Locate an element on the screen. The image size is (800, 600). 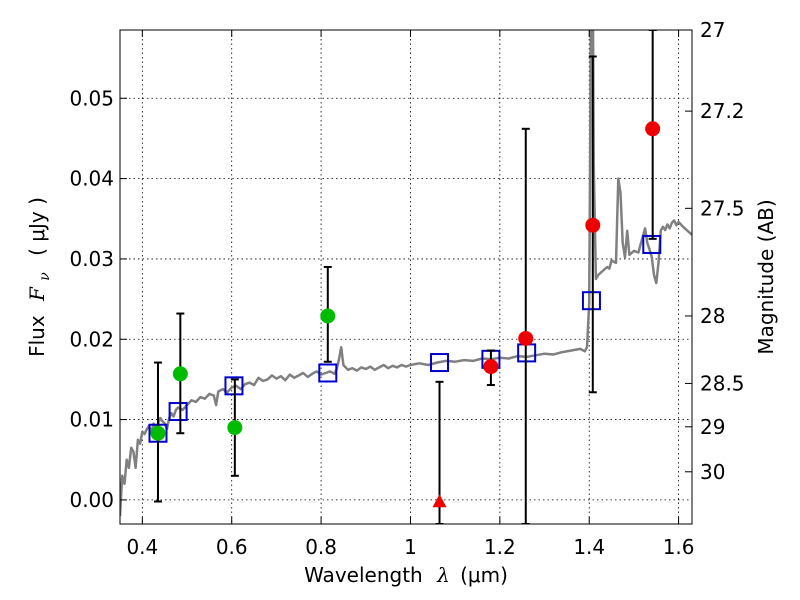
y-axis-label-symbol: F is located at coordinates (37, 294).